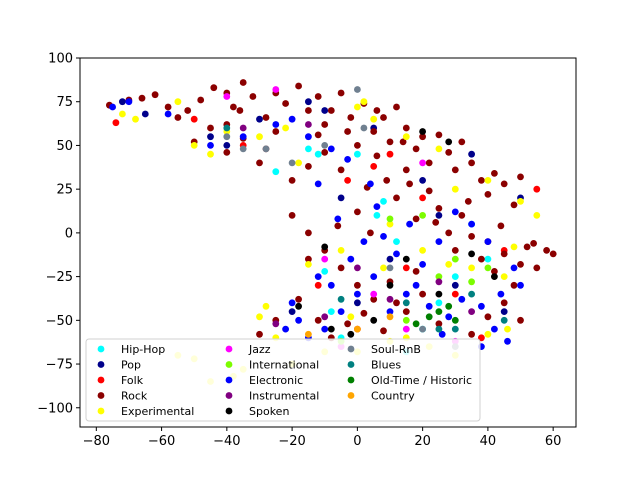 The image size is (640, 480). I want to click on y-tick-label: 0, so click(69, 233).